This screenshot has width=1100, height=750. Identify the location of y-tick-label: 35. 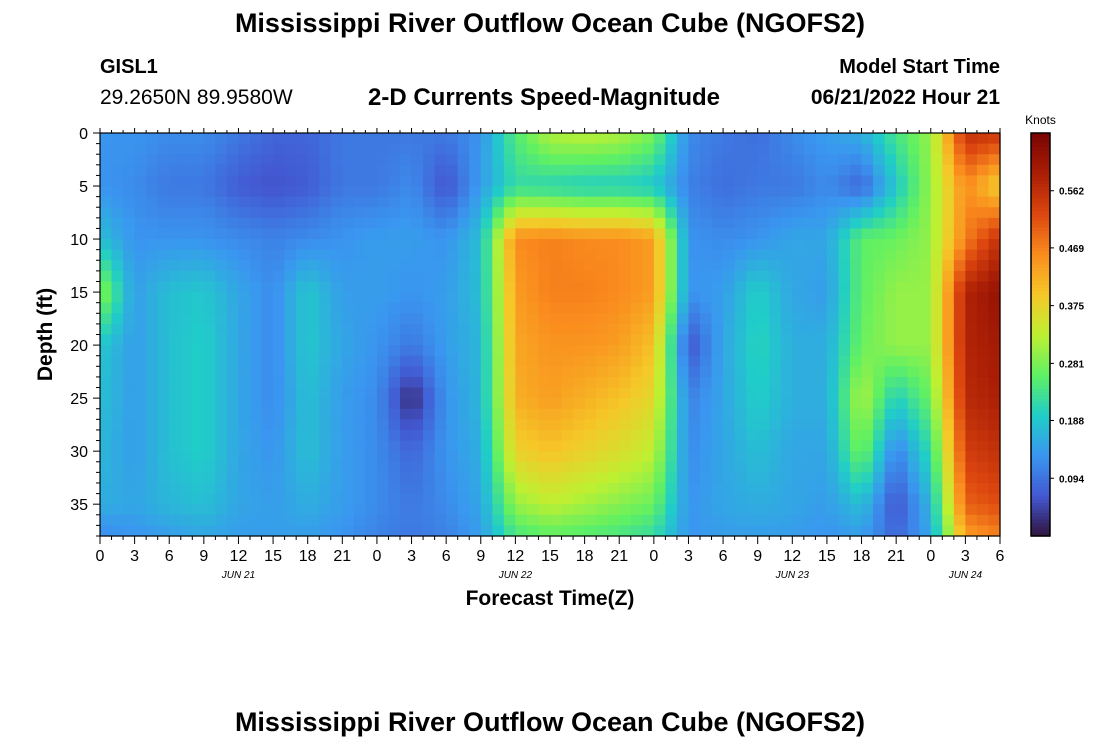
(79, 505).